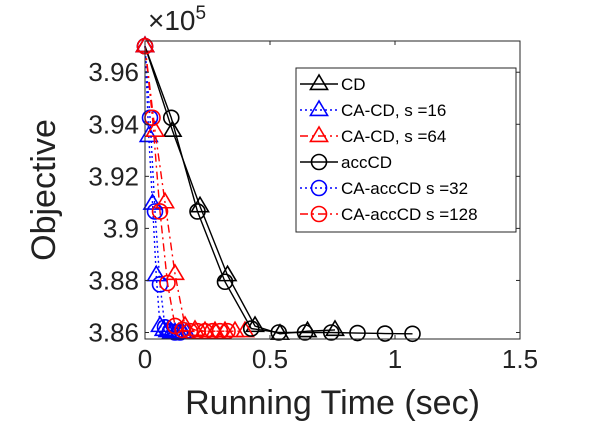 The width and height of the screenshot is (598, 434). I want to click on legend-entry: CA-accCD s =32, so click(384, 188).